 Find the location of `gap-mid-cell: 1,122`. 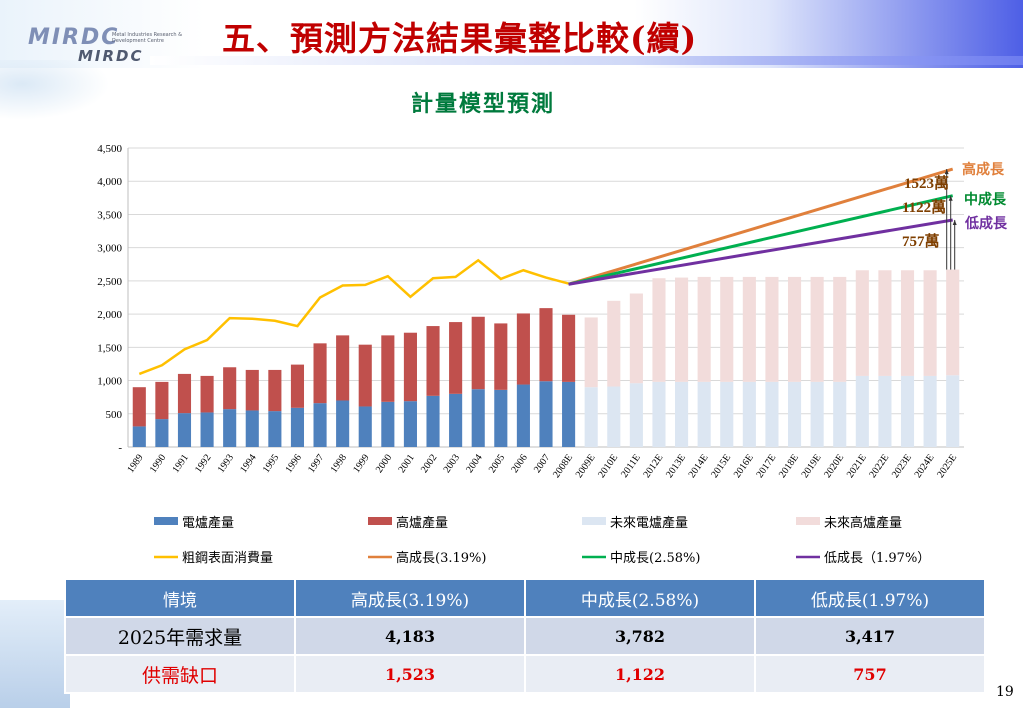

gap-mid-cell: 1,122 is located at coordinates (640, 674).